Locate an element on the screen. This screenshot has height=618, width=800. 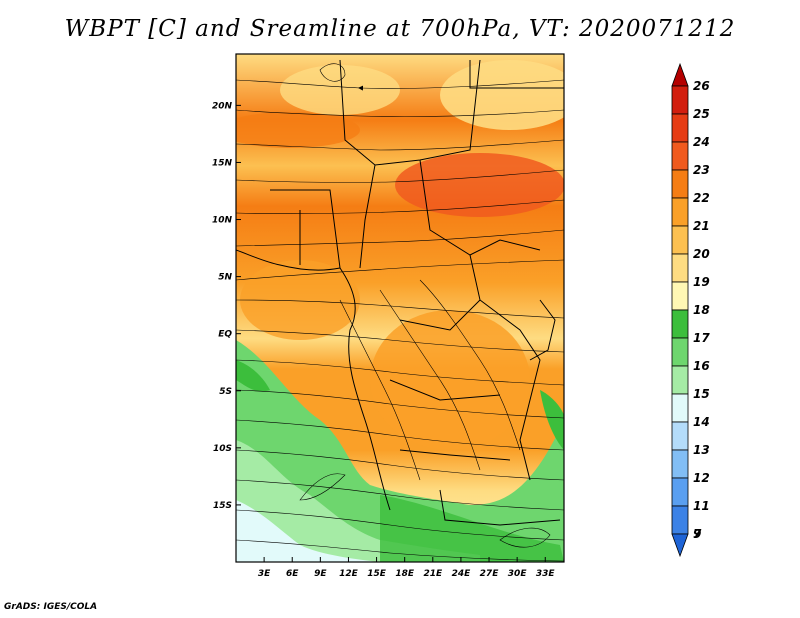
cool-patch-northwest is located at coordinates (340, 90).